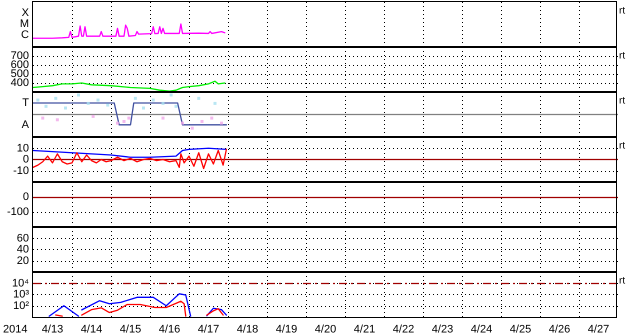 This screenshot has width=633, height=334. Describe the element at coordinates (365, 329) in the screenshot. I see `x-tick-label: 4/21` at that location.